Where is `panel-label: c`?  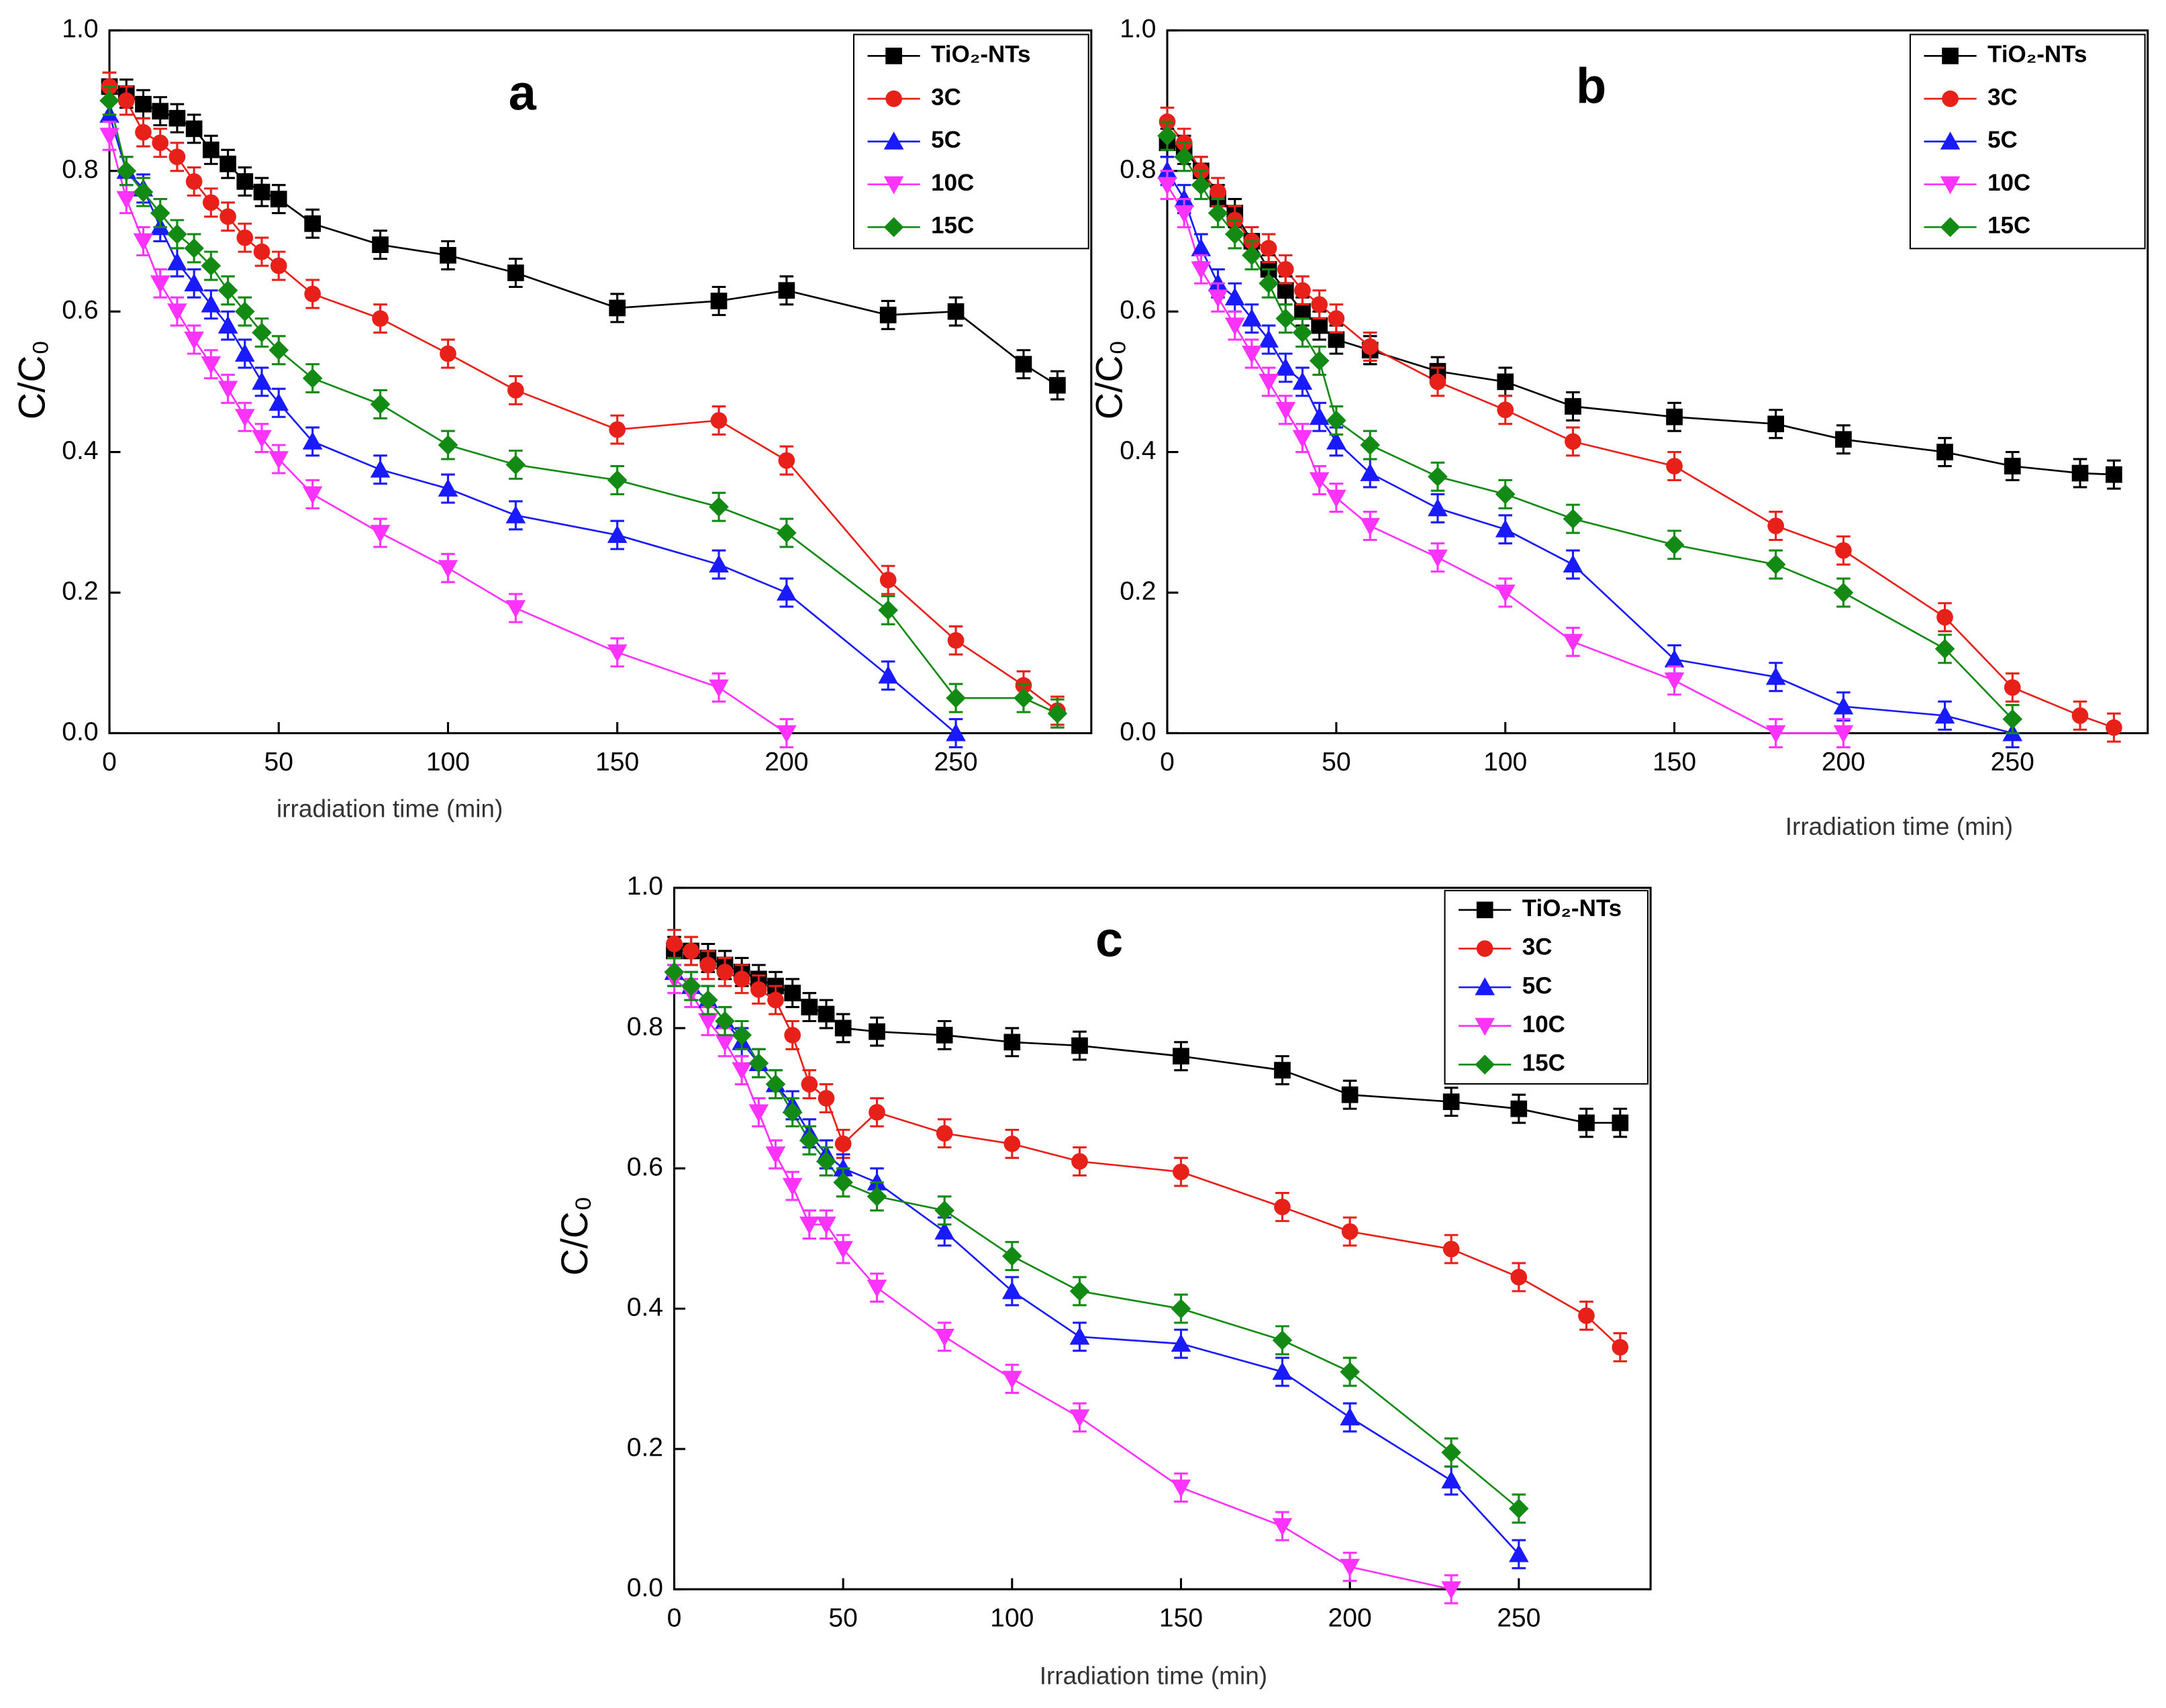 panel-label: c is located at coordinates (1109, 939).